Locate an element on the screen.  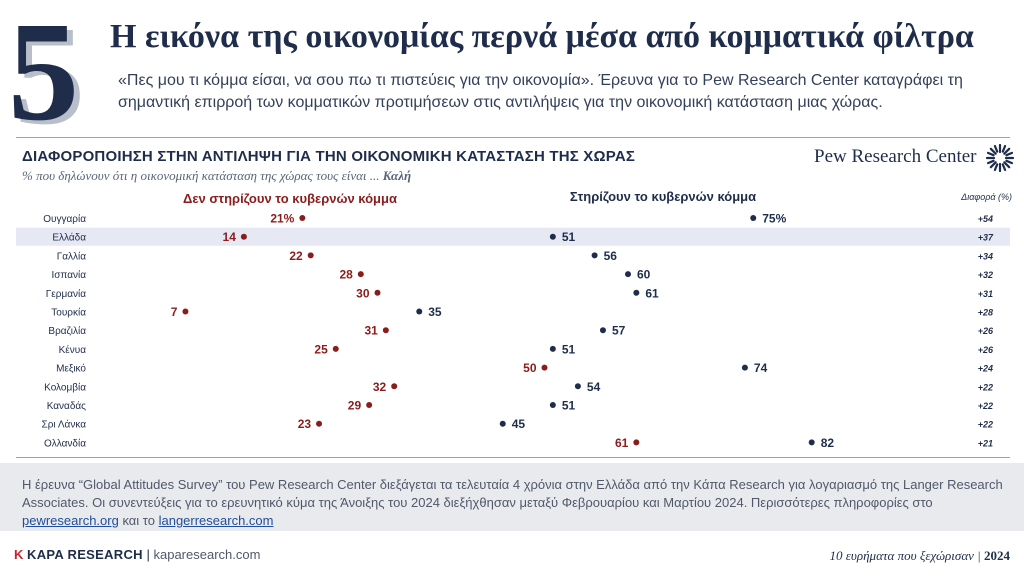
header-divider is located at coordinates (513, 137).